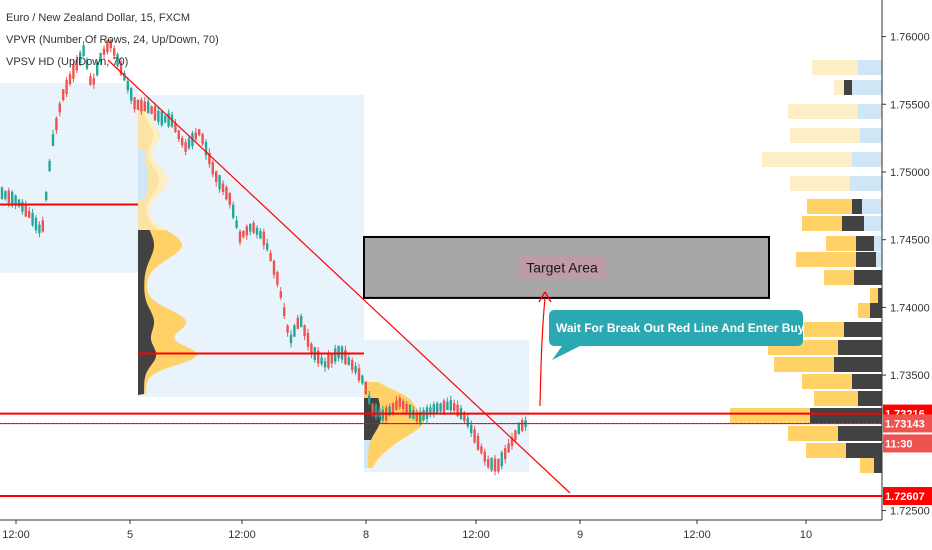  I want to click on price-label: 1.72607, so click(905, 497).